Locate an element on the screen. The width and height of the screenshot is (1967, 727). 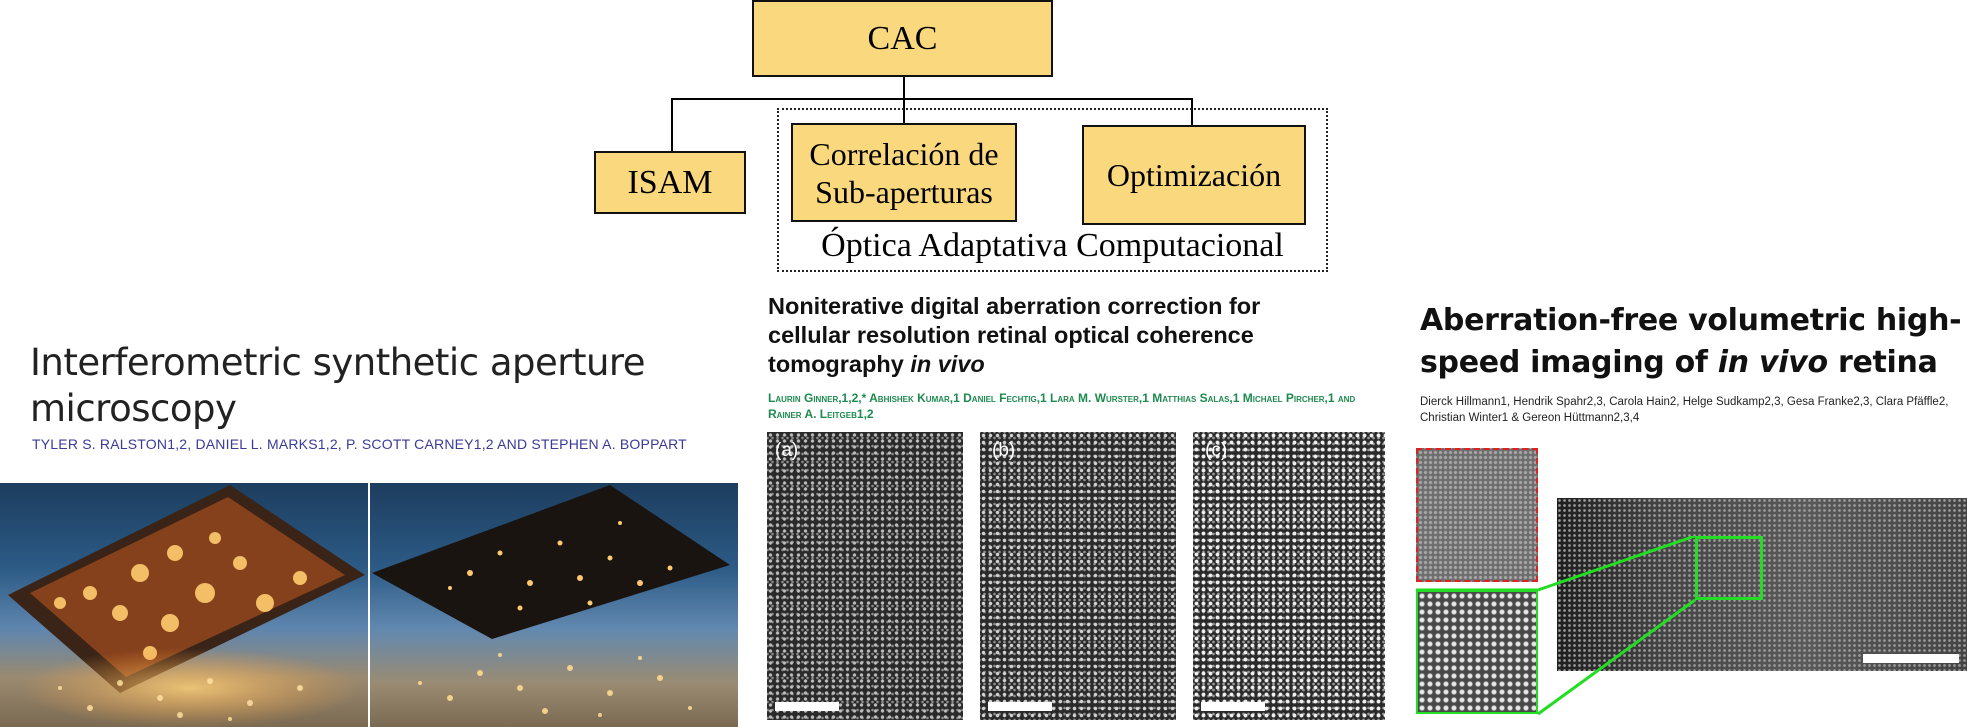
oct-panel-c-scalebar is located at coordinates (1233, 706).